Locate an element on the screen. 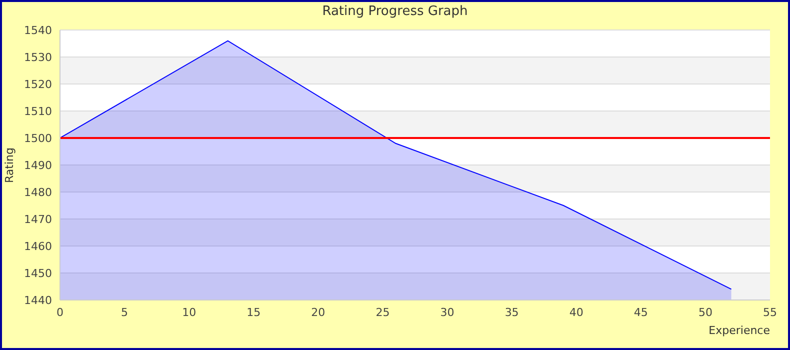 Image resolution: width=790 pixels, height=350 pixels. x-axis-title: Experience is located at coordinates (739, 330).